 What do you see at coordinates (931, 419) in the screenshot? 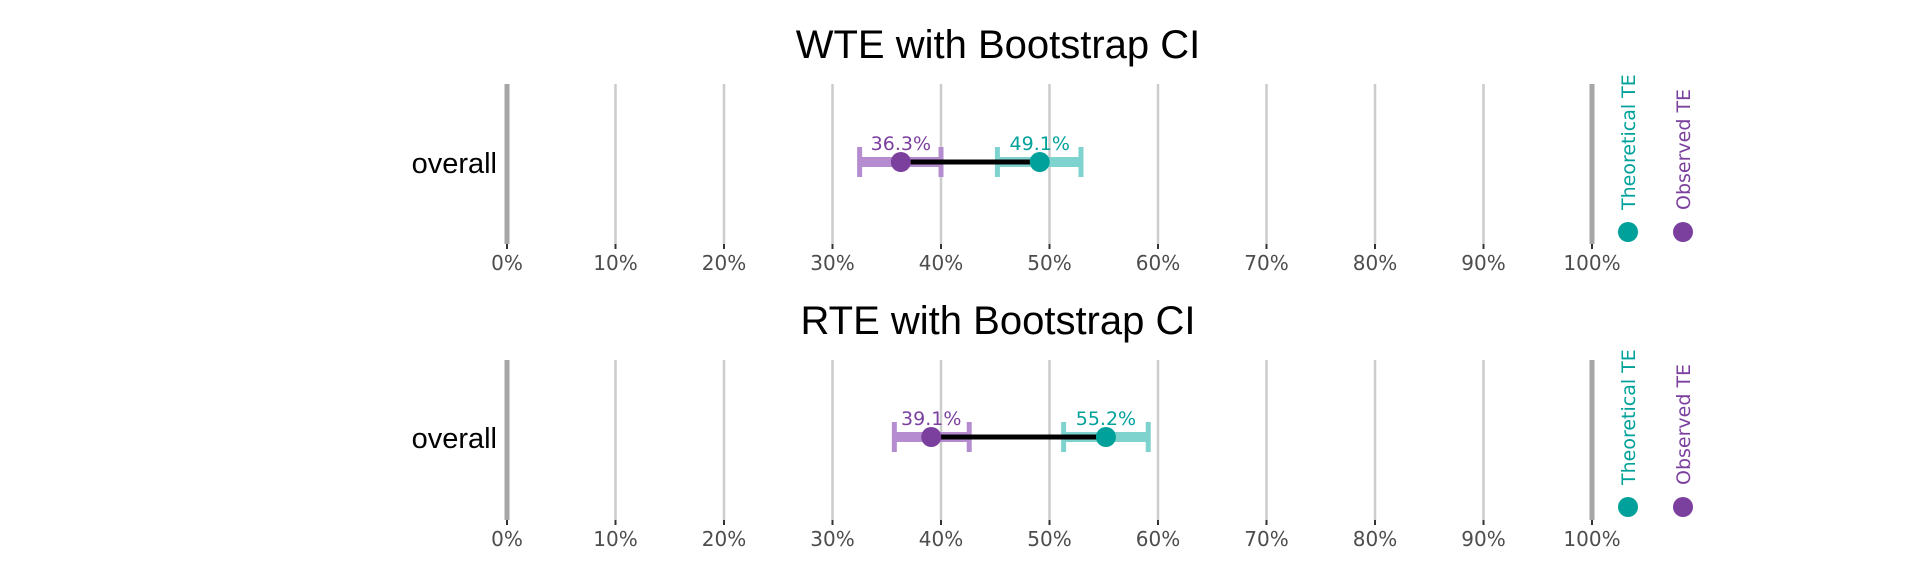
I see `observed-data-label: 39.1%` at bounding box center [931, 419].